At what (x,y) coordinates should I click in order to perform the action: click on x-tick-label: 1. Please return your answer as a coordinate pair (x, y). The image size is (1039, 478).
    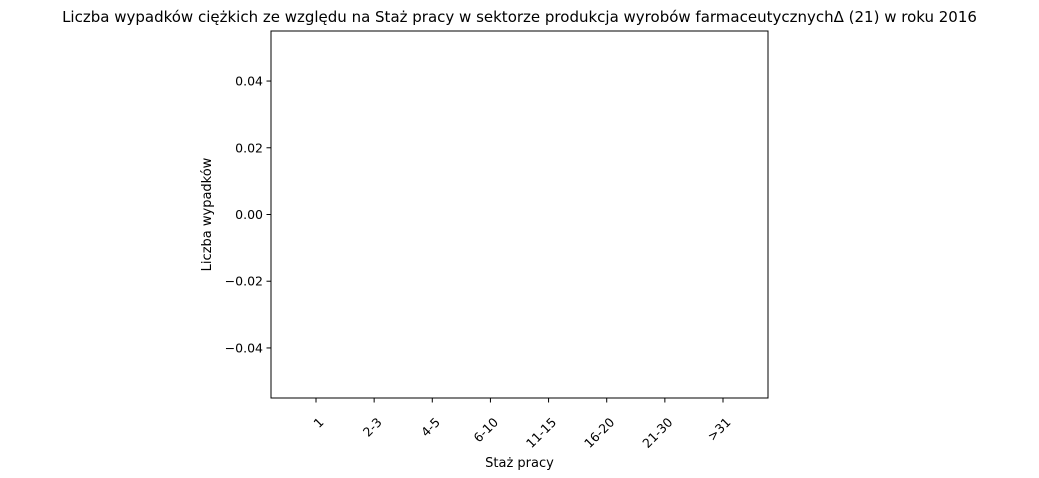
    Looking at the image, I should click on (318, 423).